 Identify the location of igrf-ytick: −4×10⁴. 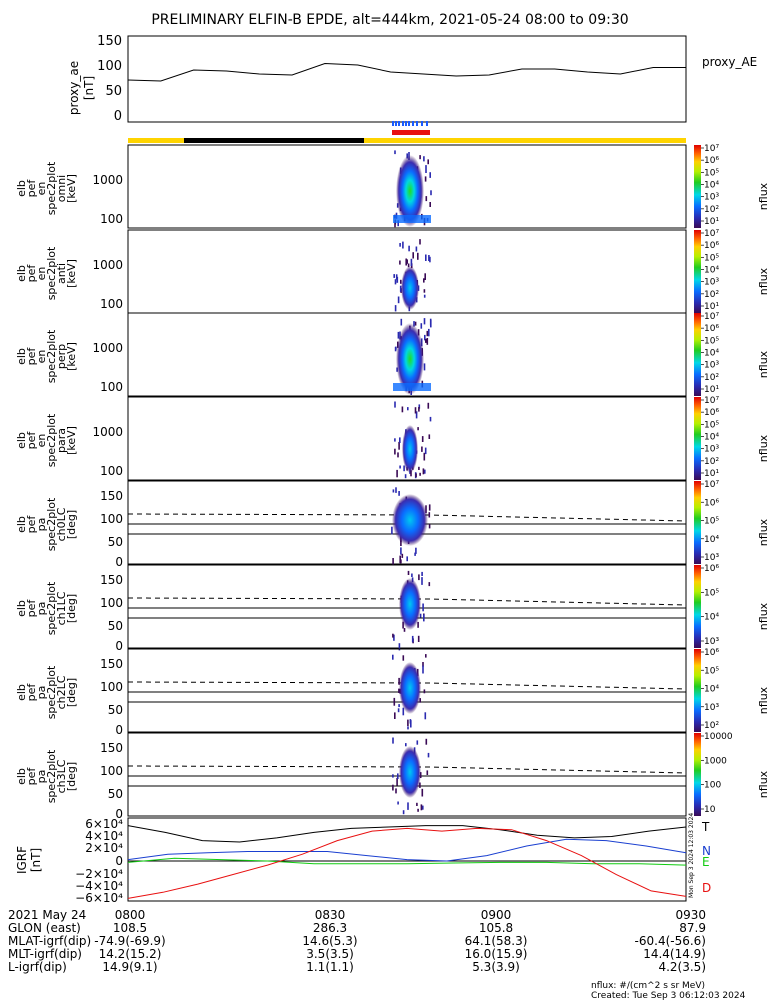
(99, 886).